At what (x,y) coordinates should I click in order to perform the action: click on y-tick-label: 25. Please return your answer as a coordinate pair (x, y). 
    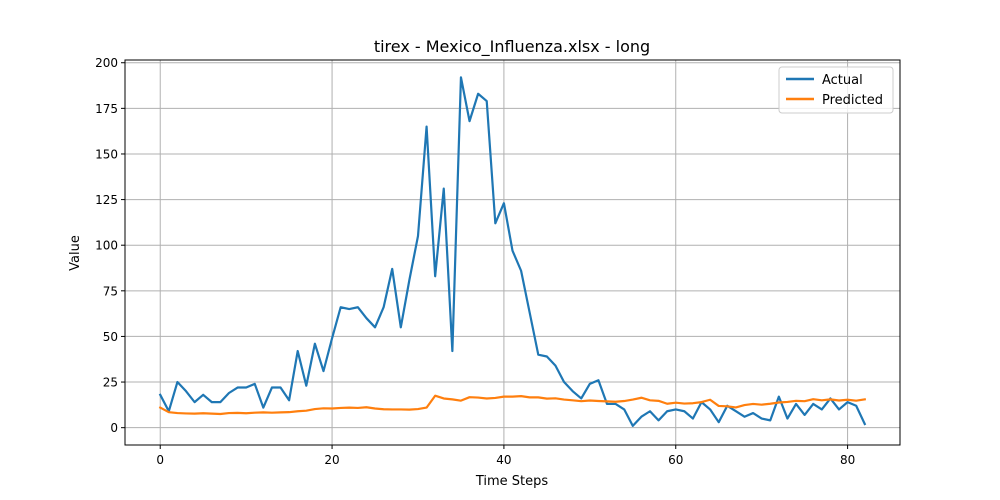
    Looking at the image, I should click on (110, 383).